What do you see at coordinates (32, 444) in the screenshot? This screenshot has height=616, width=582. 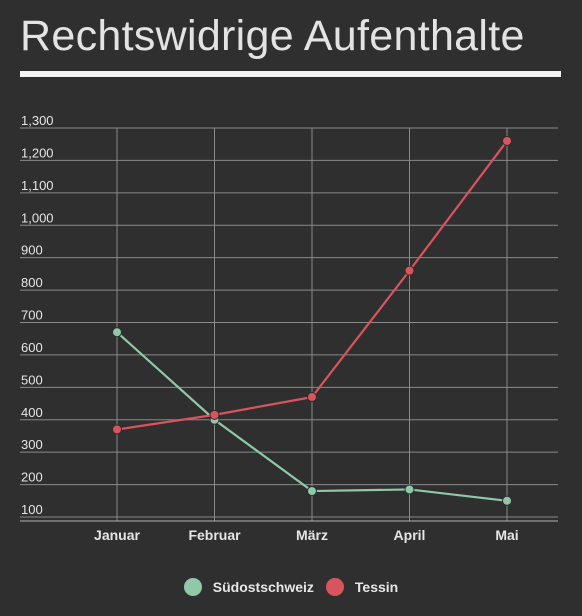 I see `y-tick-label: 300` at bounding box center [32, 444].